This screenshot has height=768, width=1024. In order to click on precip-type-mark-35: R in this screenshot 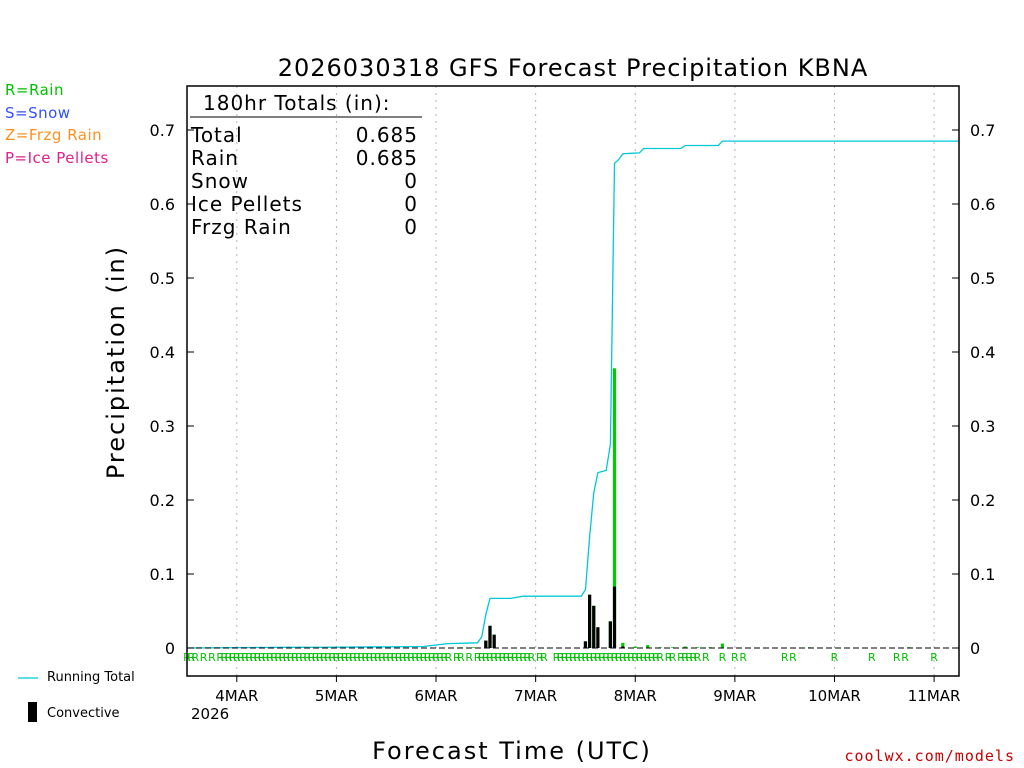, I will do `click(345, 657)`.